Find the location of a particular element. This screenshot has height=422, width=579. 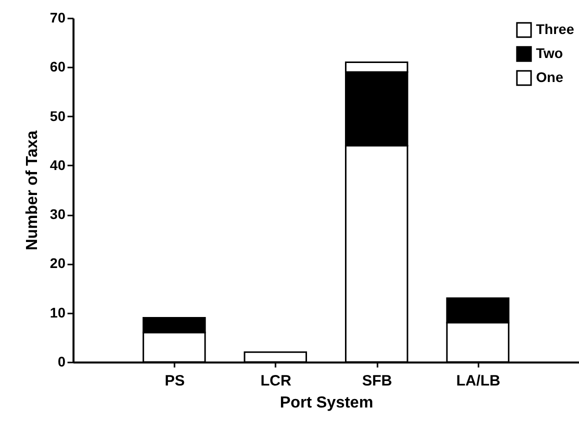

y-tick-label: 60 is located at coordinates (58, 66).